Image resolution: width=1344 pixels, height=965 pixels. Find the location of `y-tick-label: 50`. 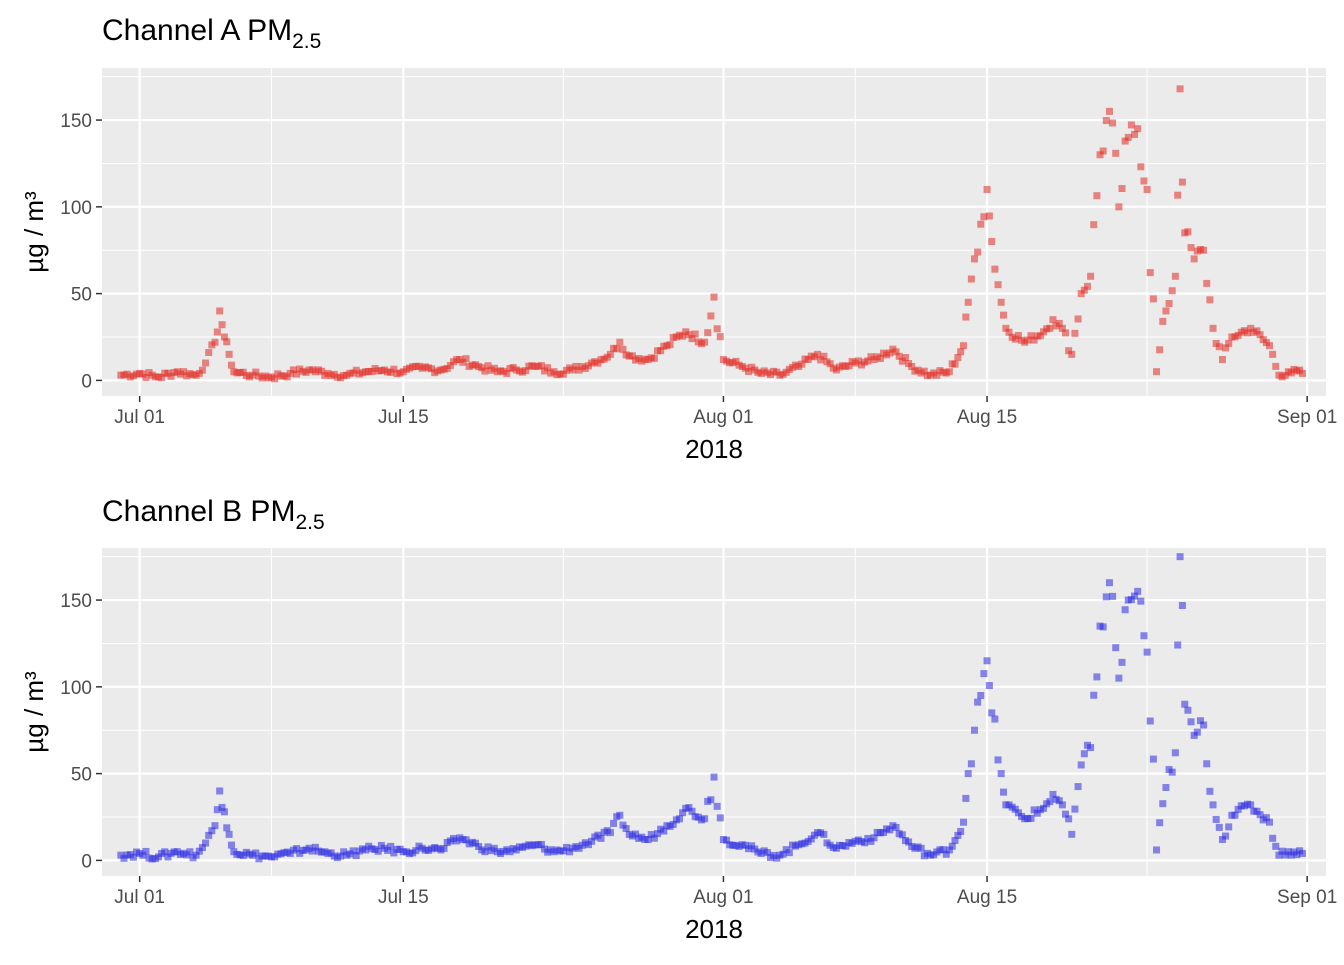

y-tick-label: 50 is located at coordinates (81, 775).